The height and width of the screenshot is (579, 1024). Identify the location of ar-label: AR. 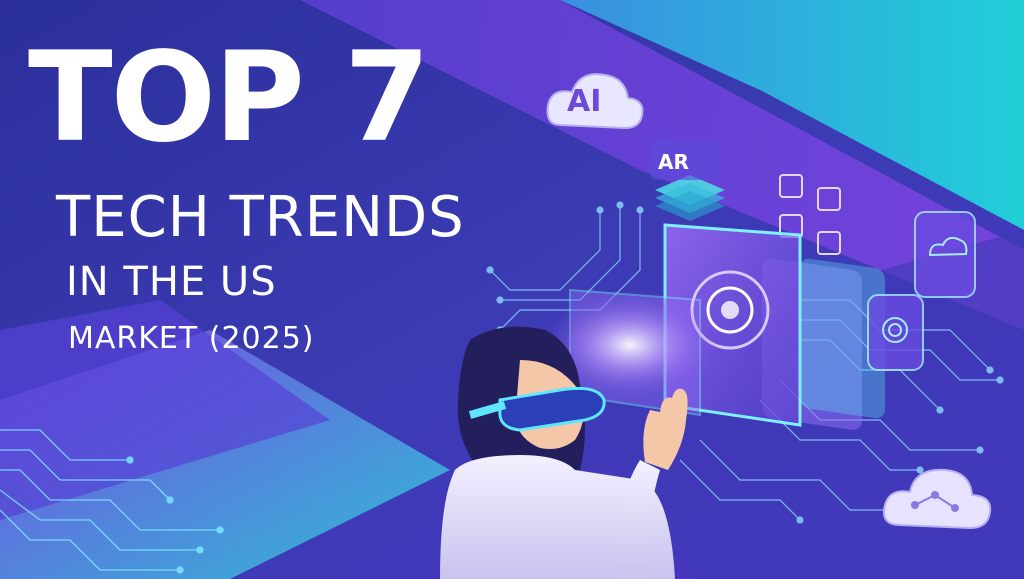
(673, 162).